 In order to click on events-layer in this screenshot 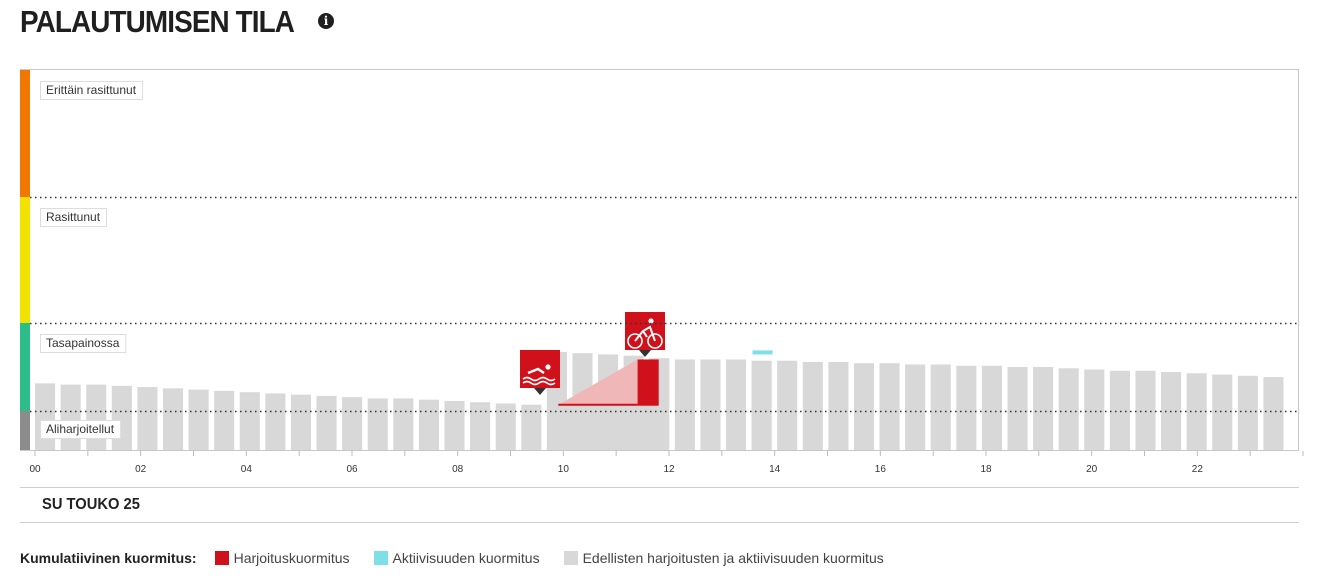, I will do `click(646, 381)`.